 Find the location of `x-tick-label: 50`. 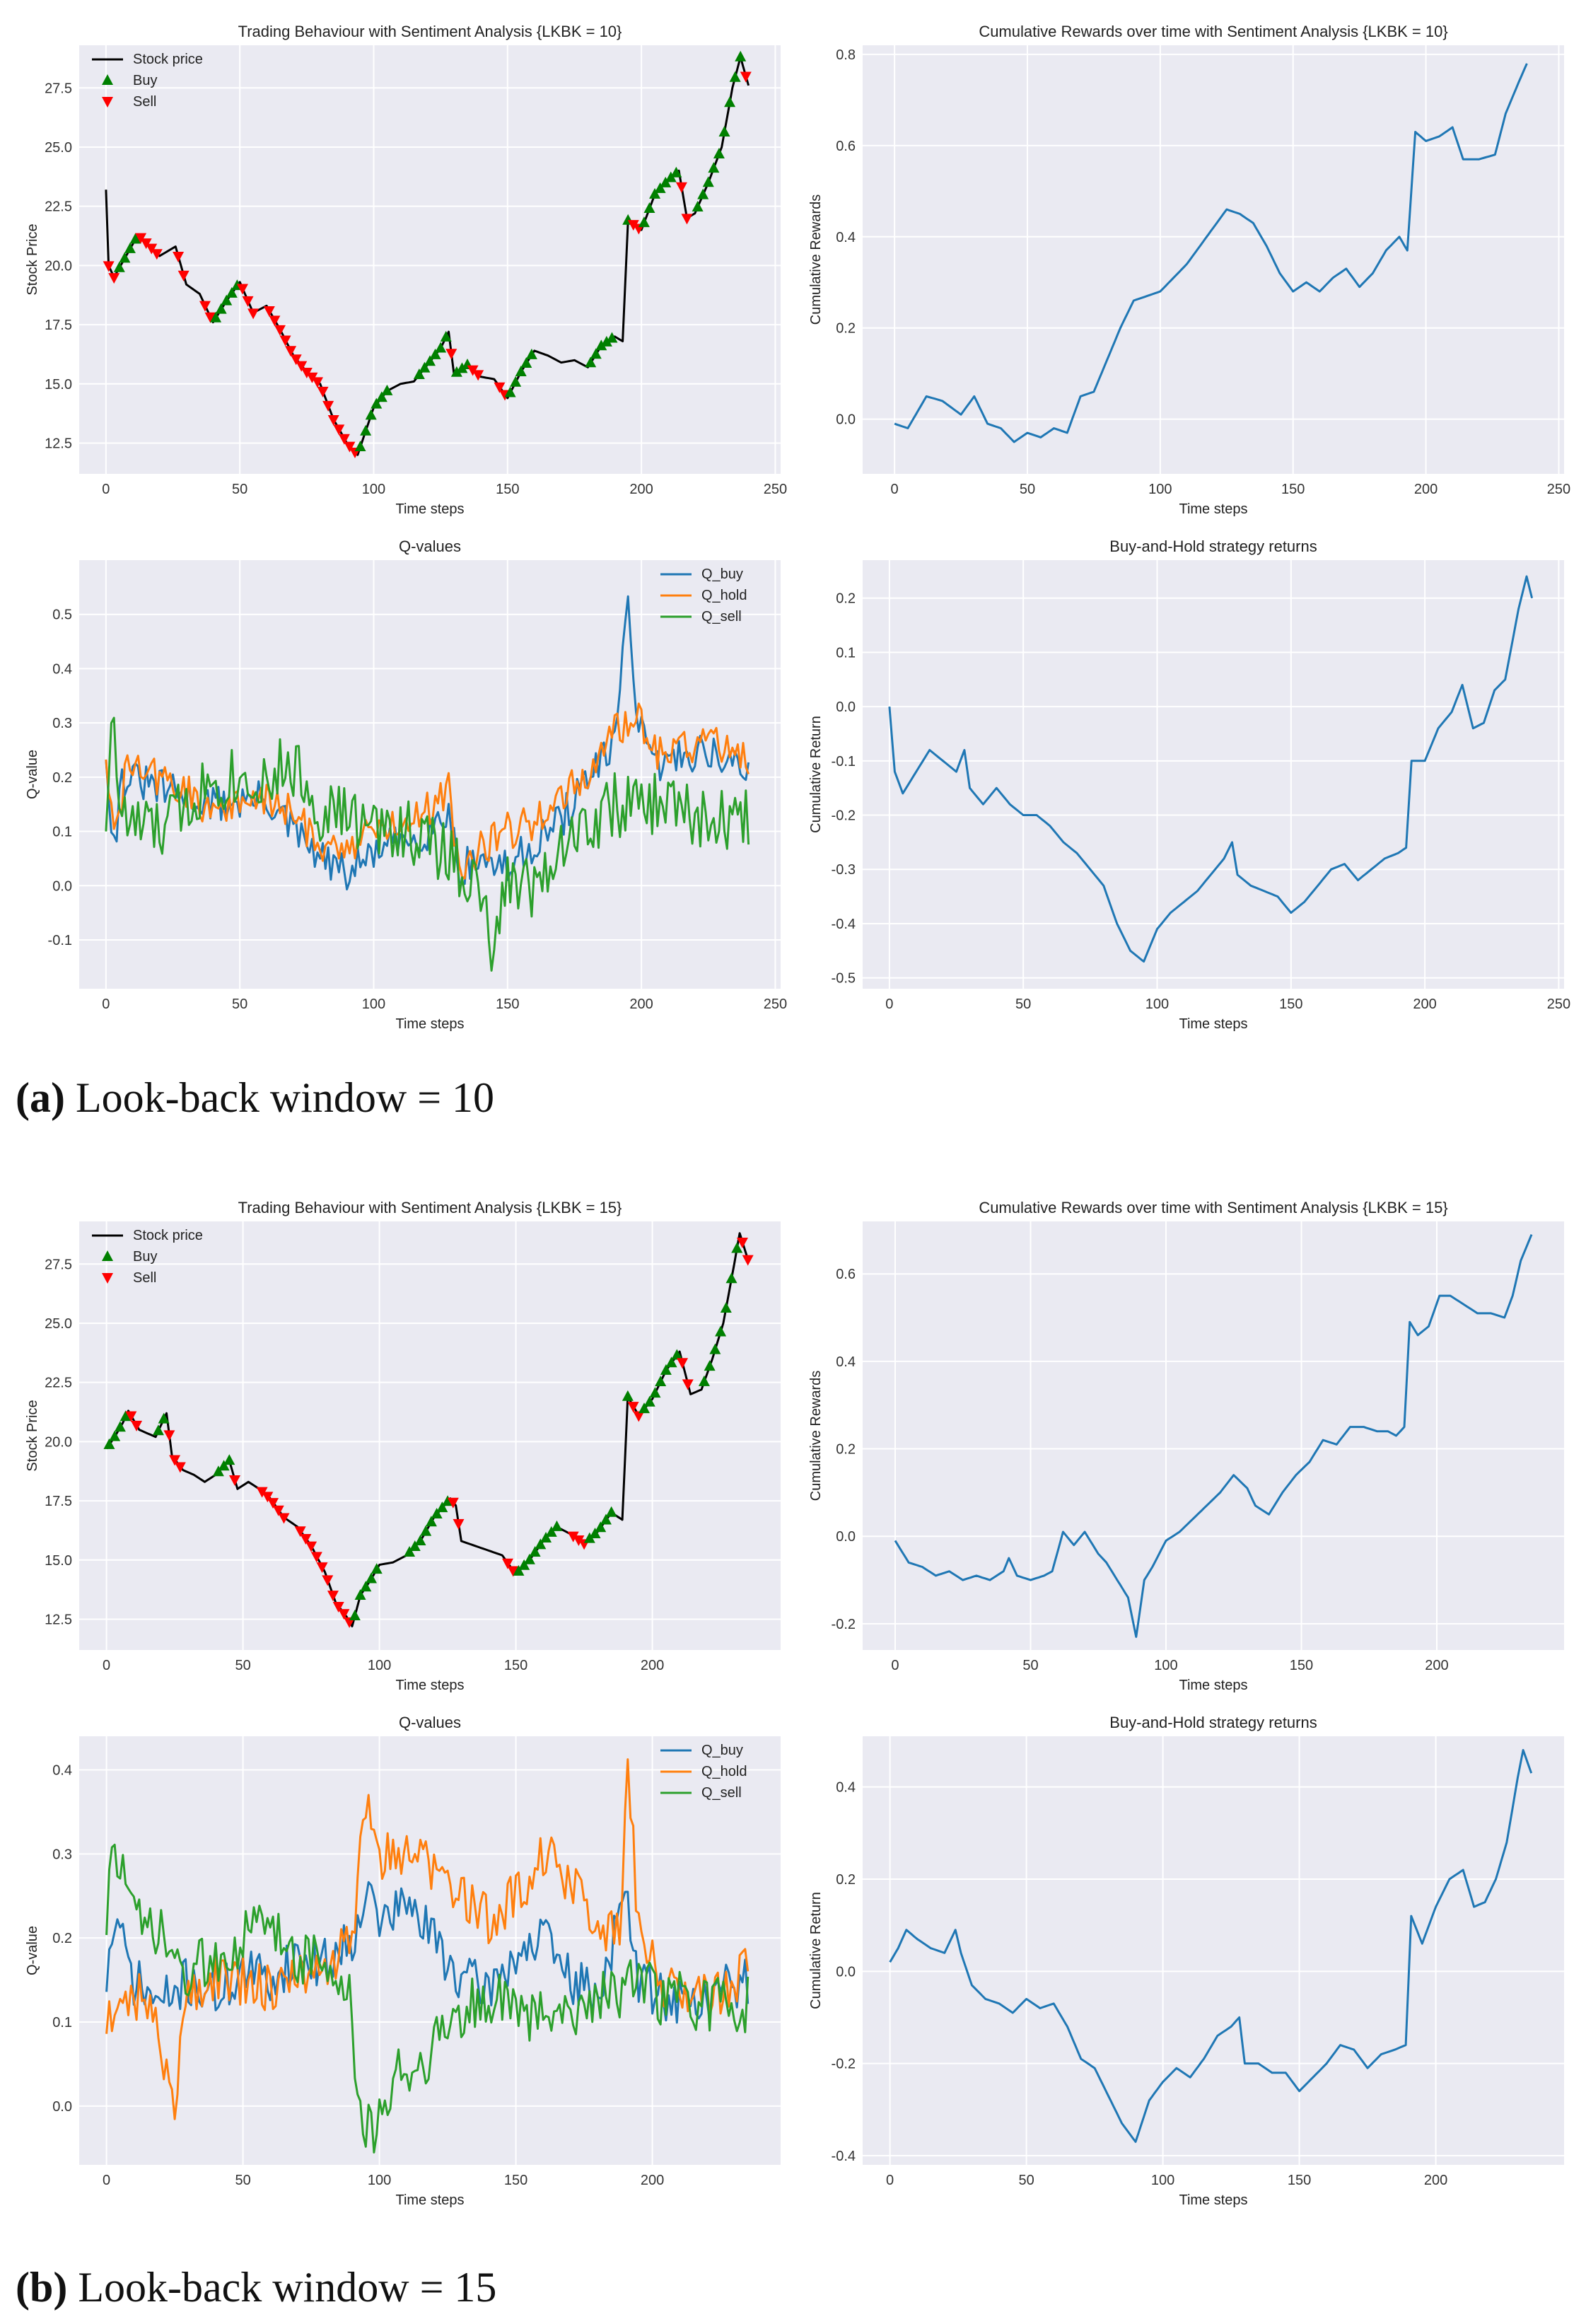

x-tick-label: 50 is located at coordinates (1026, 2180).